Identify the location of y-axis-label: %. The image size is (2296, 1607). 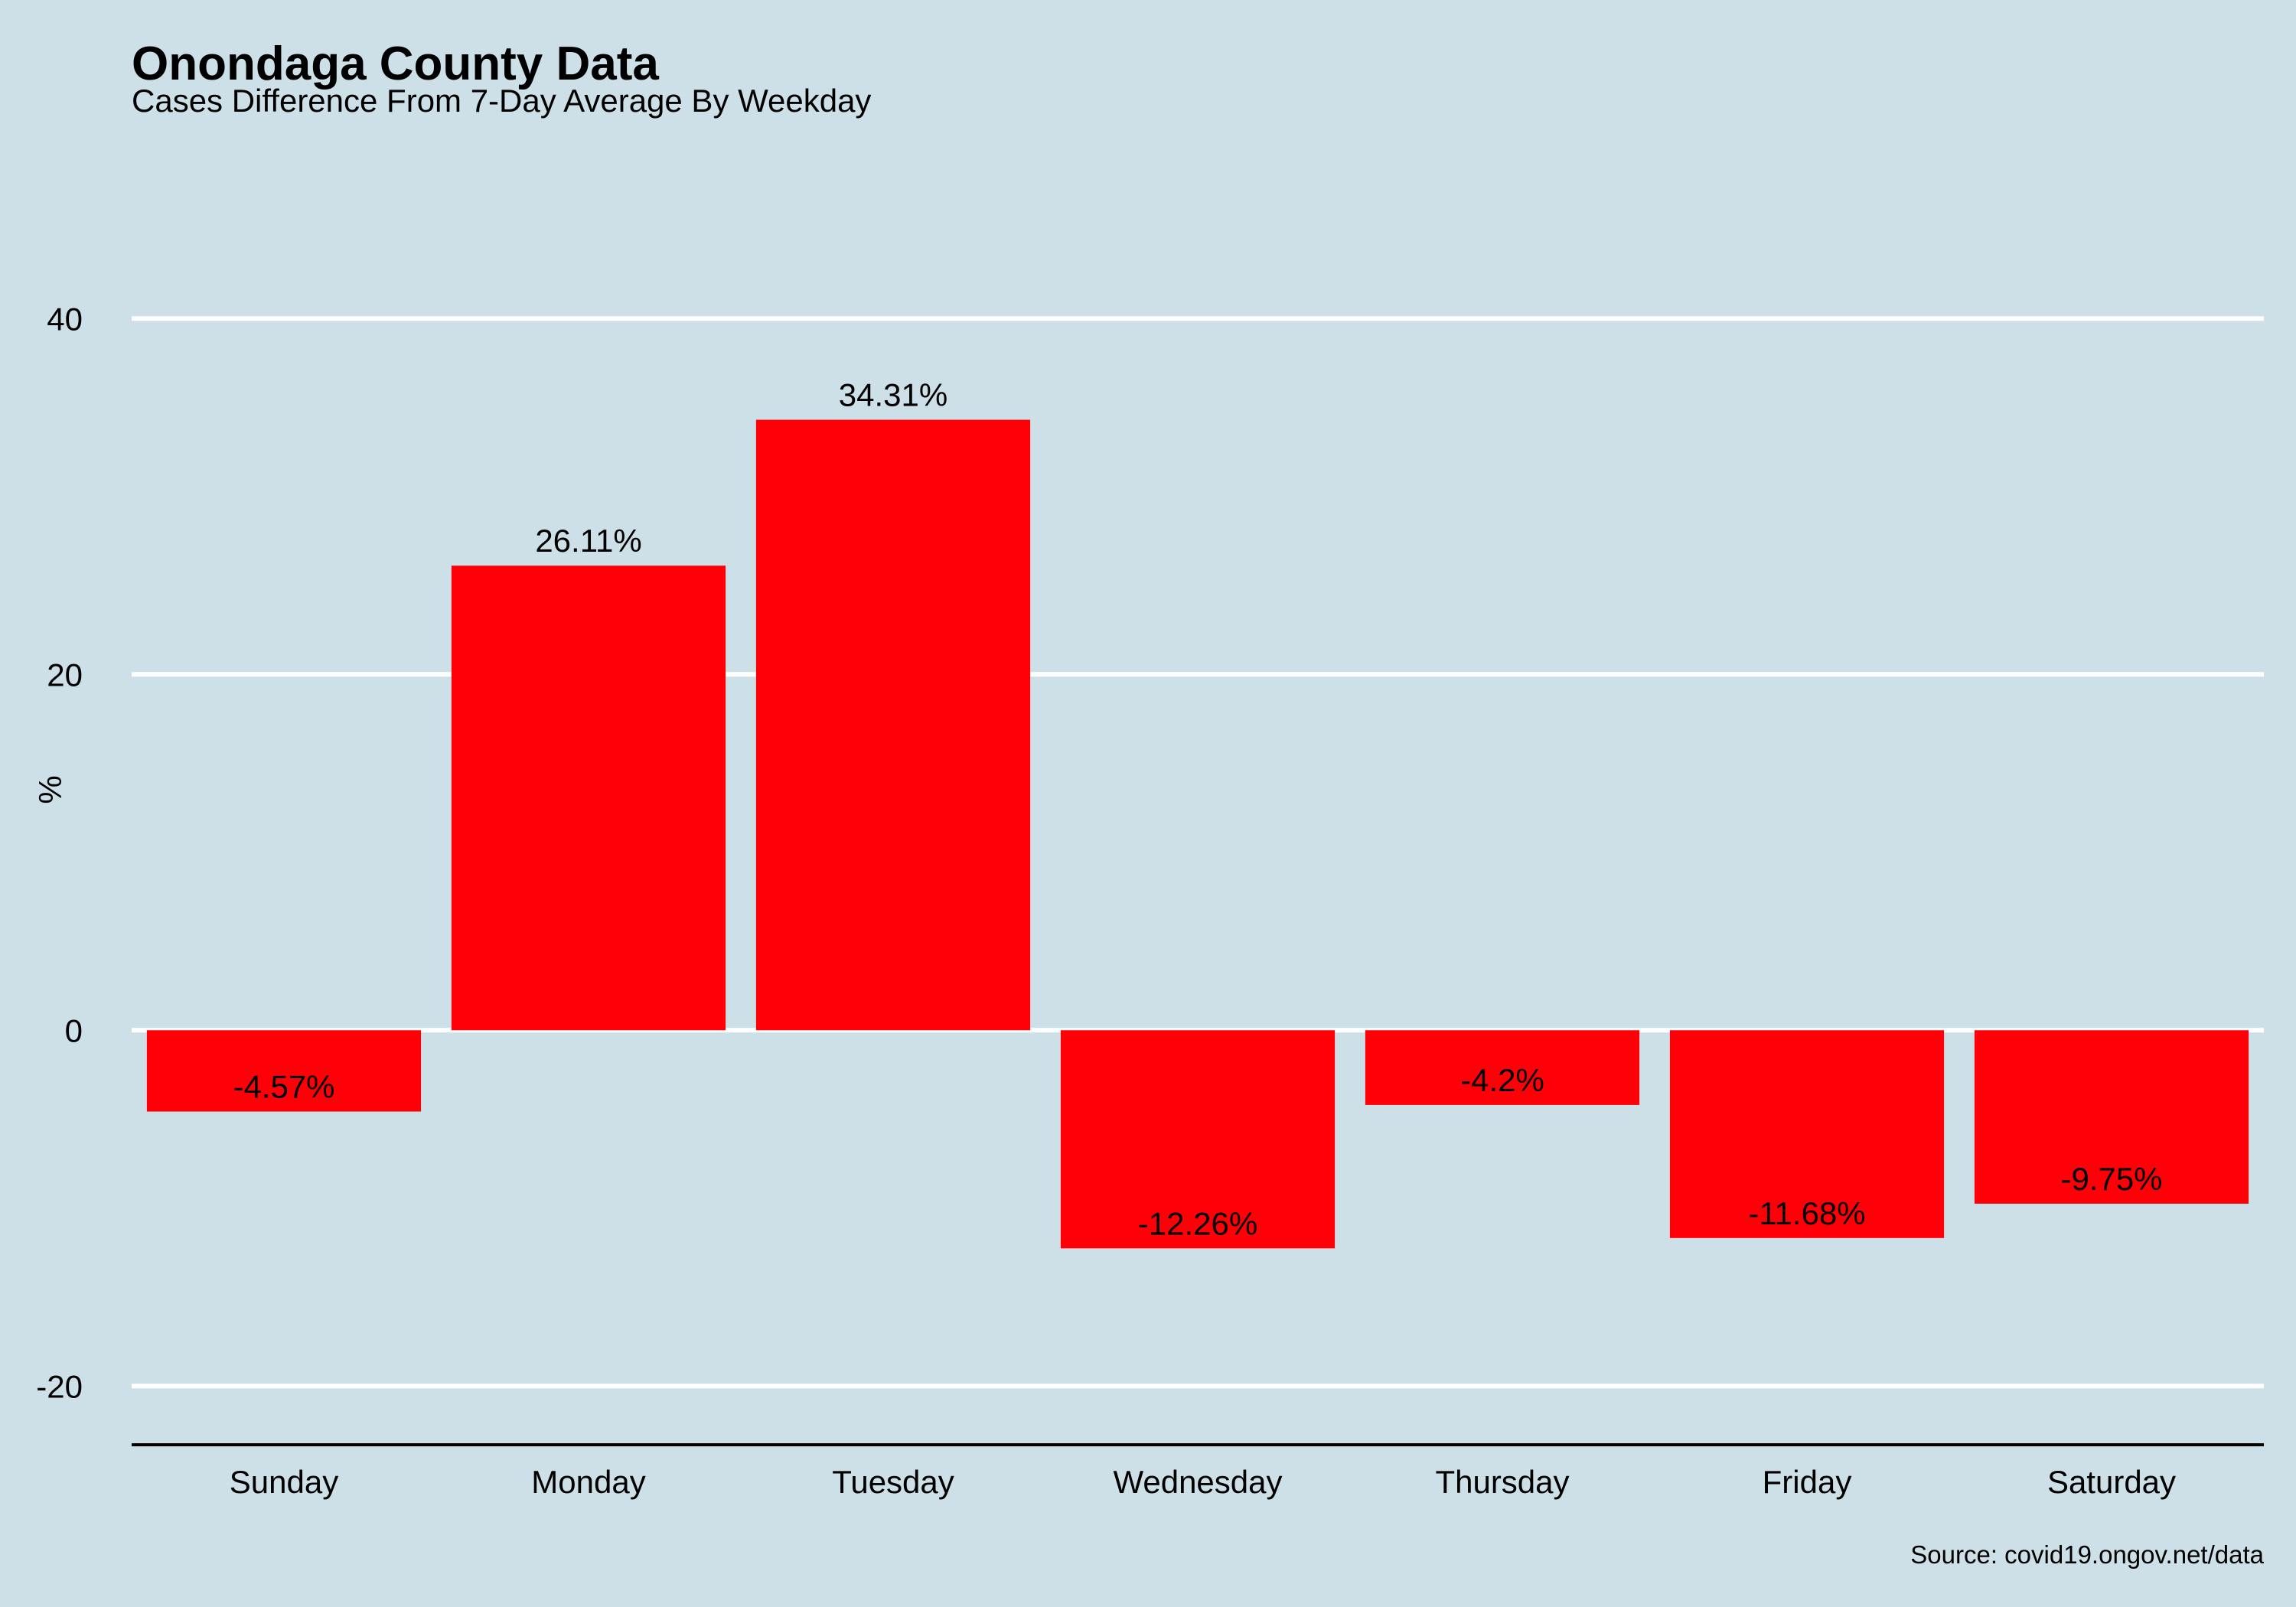
(50, 790).